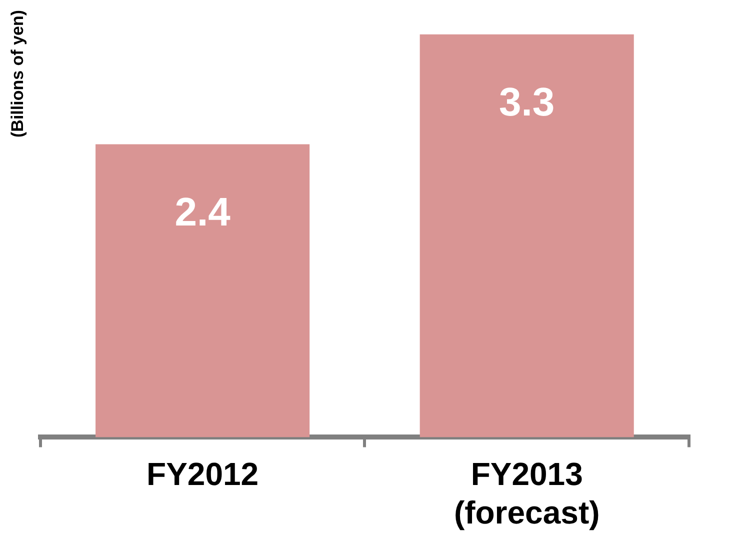  What do you see at coordinates (527, 493) in the screenshot?
I see `x-tick-label: FY2013 (forecast)` at bounding box center [527, 493].